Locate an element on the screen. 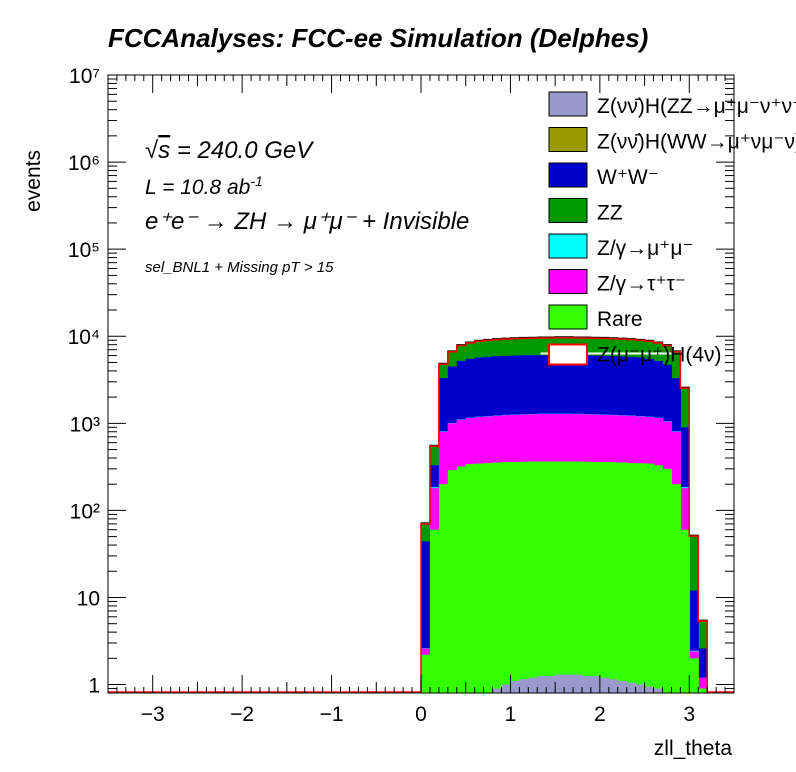  legend-label: Z(μ⁻μ⁺)H(4ν) is located at coordinates (659, 355).